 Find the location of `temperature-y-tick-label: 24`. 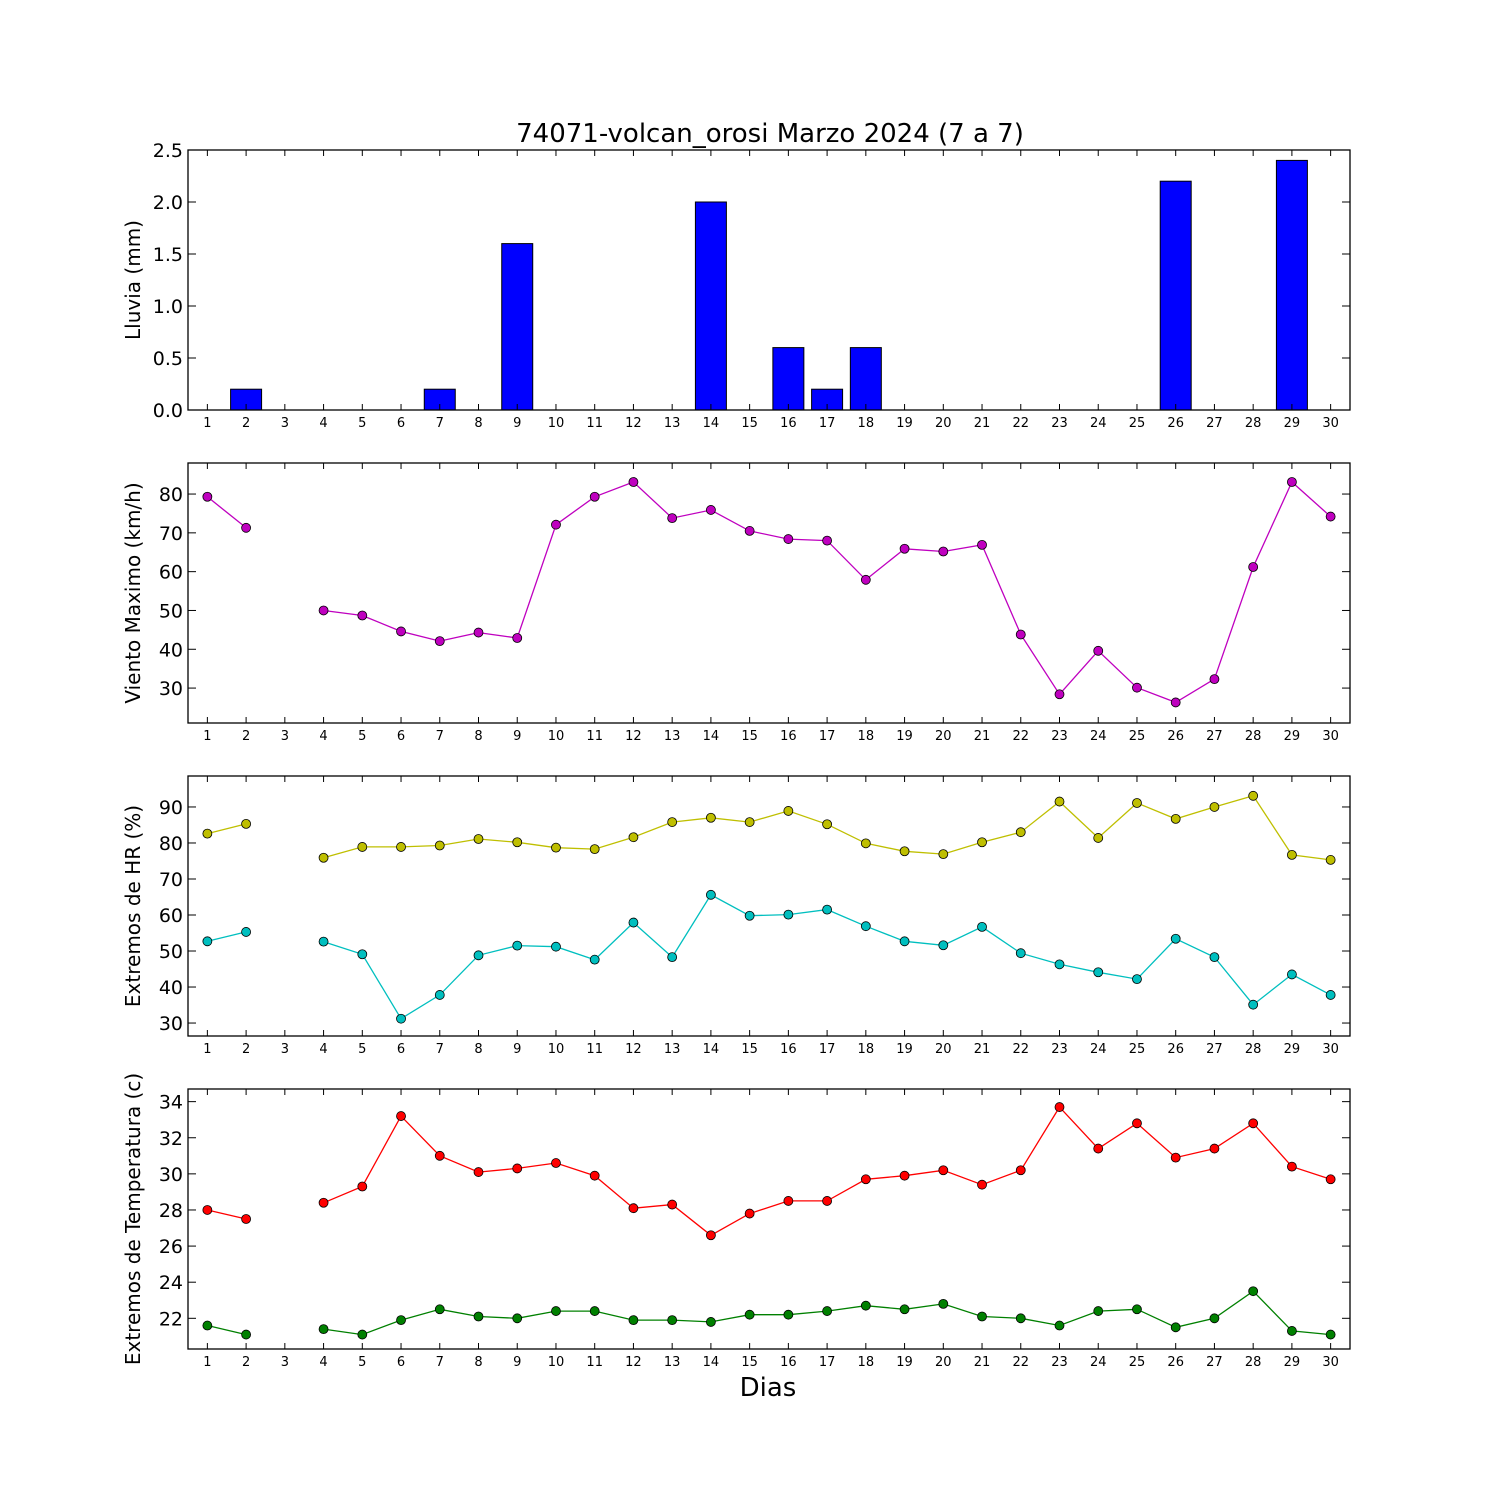

temperature-y-tick-label: 24 is located at coordinates (171, 1283).